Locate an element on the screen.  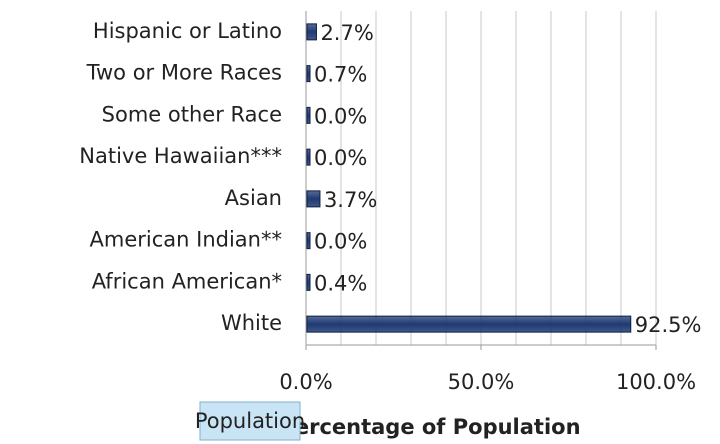
y-tick-label: Some other Race is located at coordinates (192, 114).